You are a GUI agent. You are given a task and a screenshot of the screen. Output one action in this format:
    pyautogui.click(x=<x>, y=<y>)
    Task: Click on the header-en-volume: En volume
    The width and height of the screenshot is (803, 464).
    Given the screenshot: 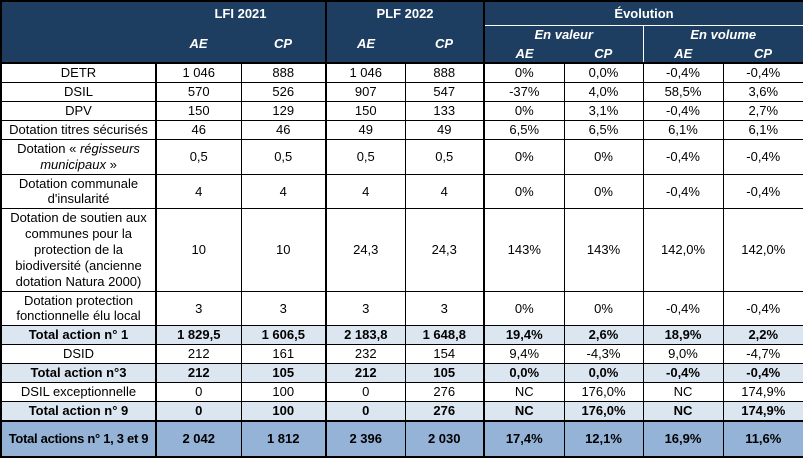 What is the action you would take?
    pyautogui.click(x=723, y=34)
    